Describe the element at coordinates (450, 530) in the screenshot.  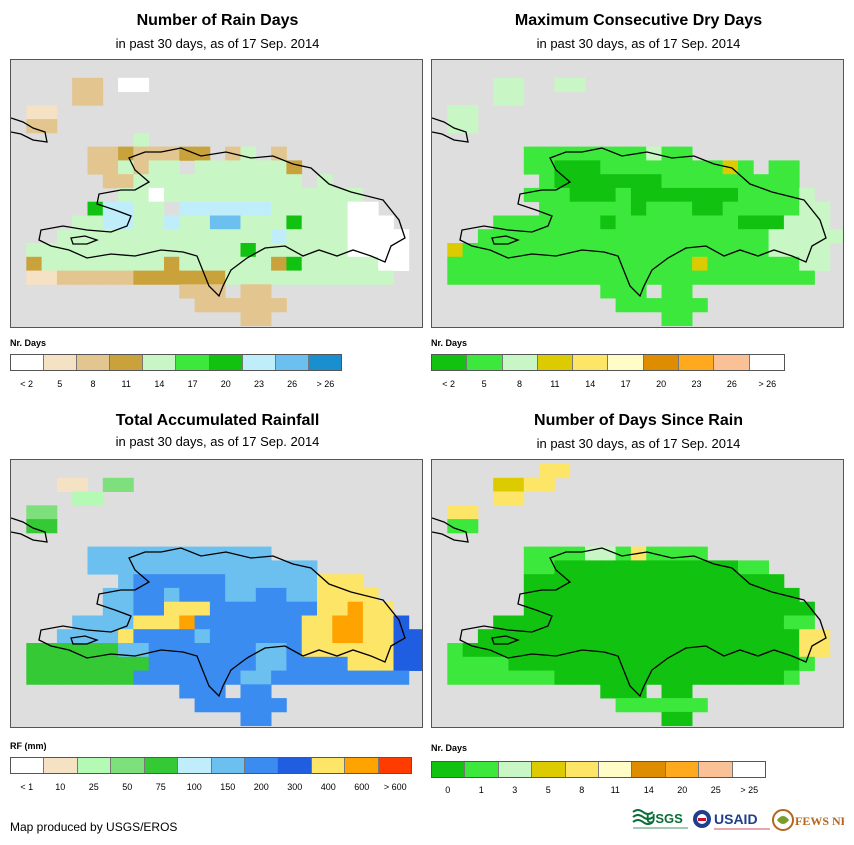
I see `coastline-minor` at that location.